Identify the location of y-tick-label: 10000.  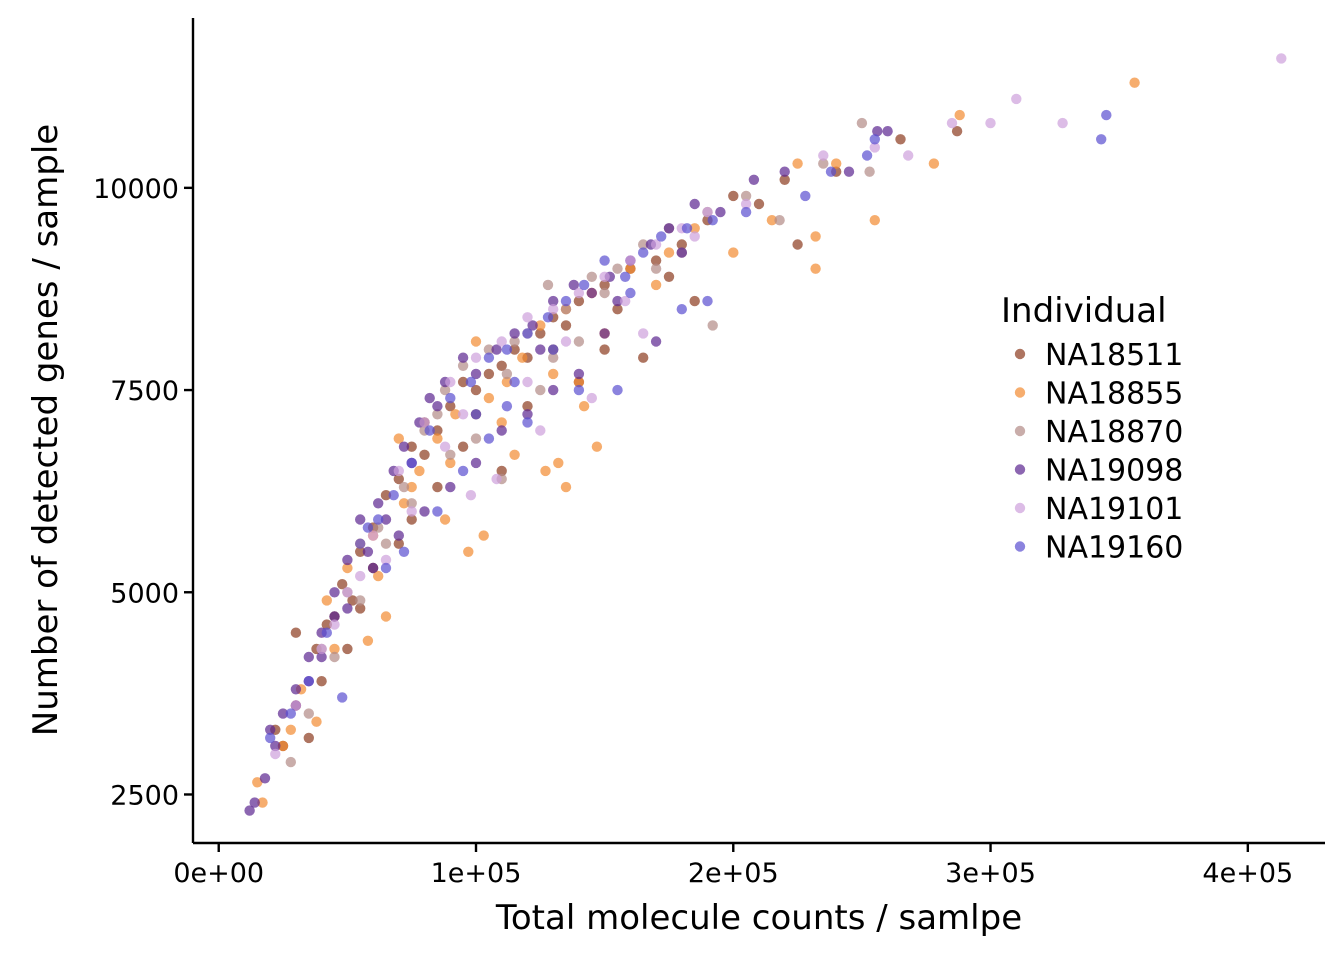
(136, 189).